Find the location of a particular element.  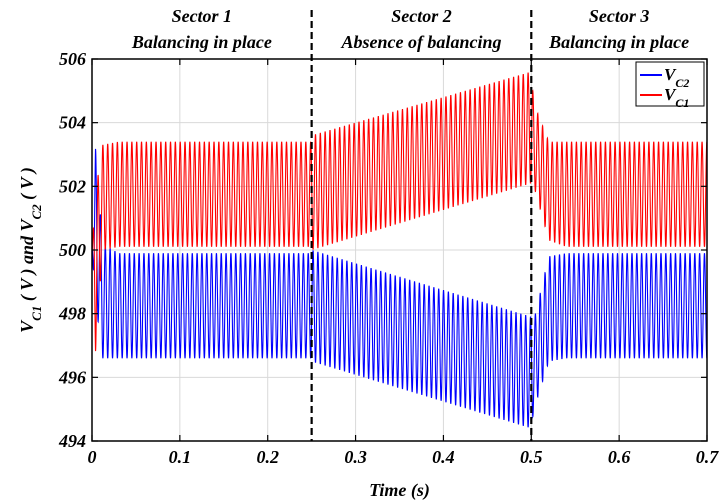

sector-subtitle: Absence of balancing is located at coordinates (420, 42).